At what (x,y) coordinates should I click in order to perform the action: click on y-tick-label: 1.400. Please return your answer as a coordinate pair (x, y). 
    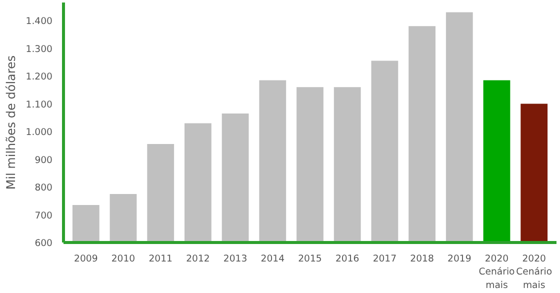
    Looking at the image, I should click on (39, 22).